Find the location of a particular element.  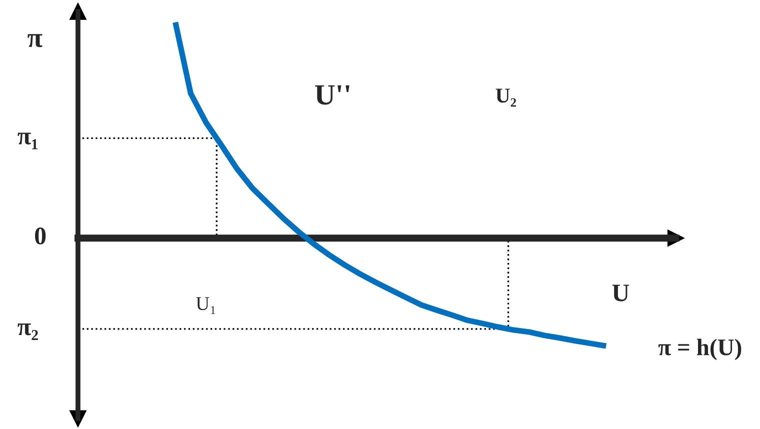

x-axis-title: U is located at coordinates (621, 293).